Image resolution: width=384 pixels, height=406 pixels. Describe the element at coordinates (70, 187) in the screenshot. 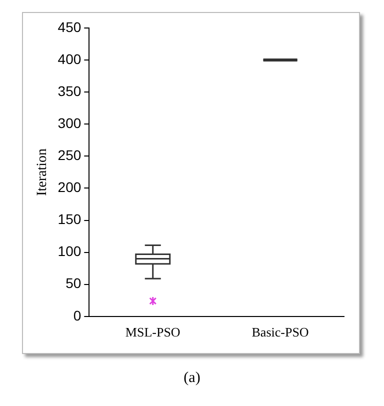

I see `y-tick-label: 200` at that location.